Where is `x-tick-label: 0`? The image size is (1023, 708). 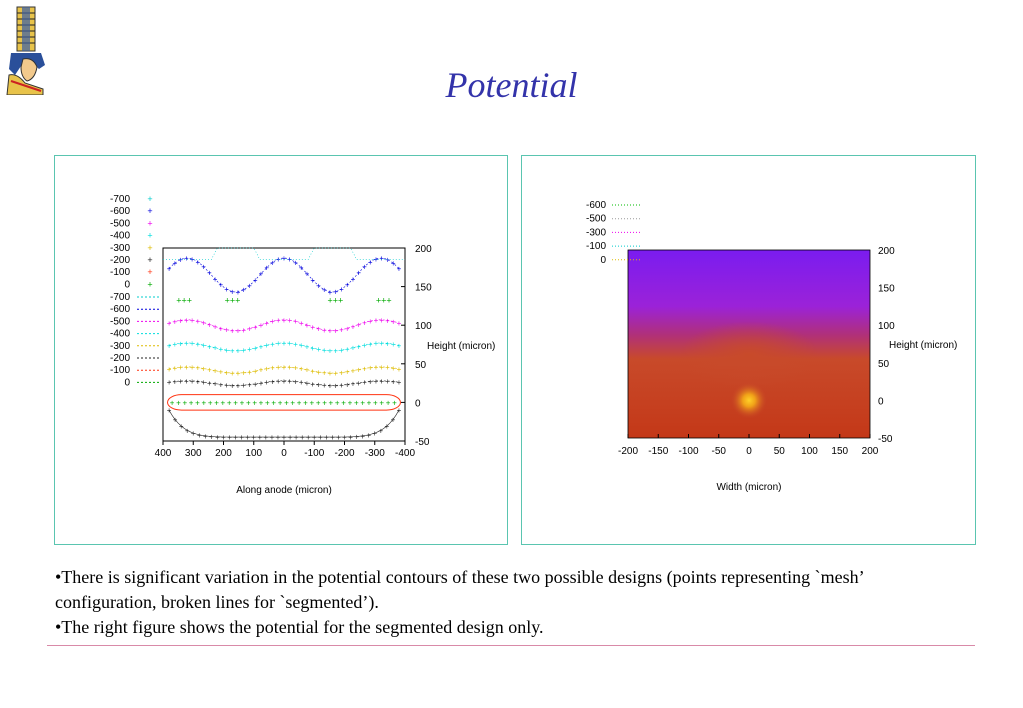 x-tick-label: 0 is located at coordinates (749, 451).